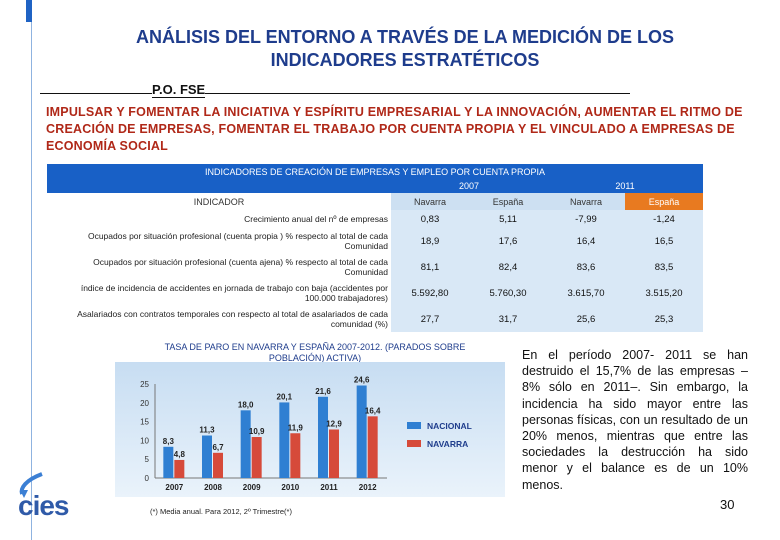  What do you see at coordinates (469, 186) in the screenshot?
I see `year-2007: 2007` at bounding box center [469, 186].